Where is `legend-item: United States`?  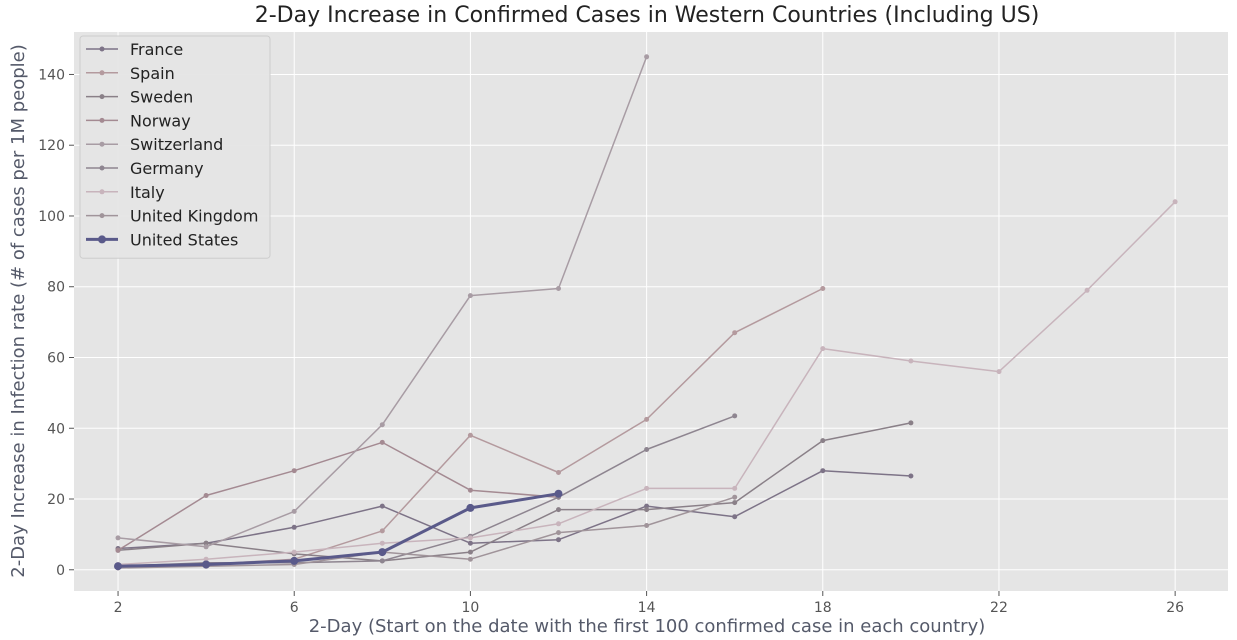 legend-item: United States is located at coordinates (162, 239).